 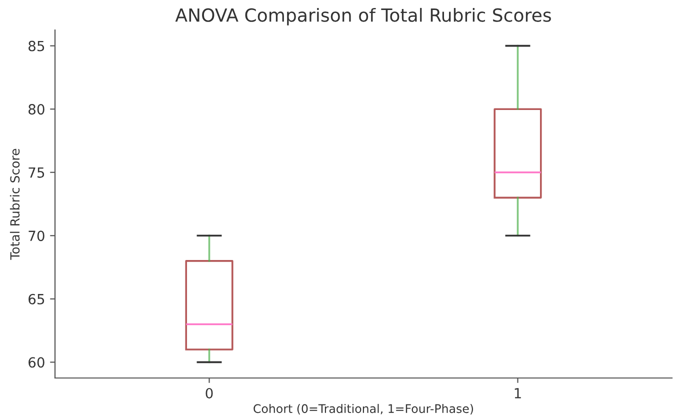 I want to click on y-tick-label: 70, so click(x=36, y=236).